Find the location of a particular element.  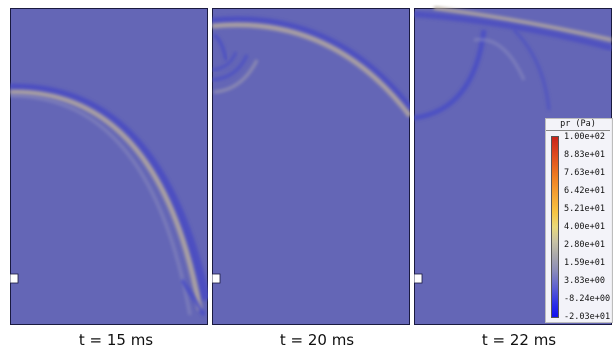

legend-title: pr (Pa) is located at coordinates (578, 125).